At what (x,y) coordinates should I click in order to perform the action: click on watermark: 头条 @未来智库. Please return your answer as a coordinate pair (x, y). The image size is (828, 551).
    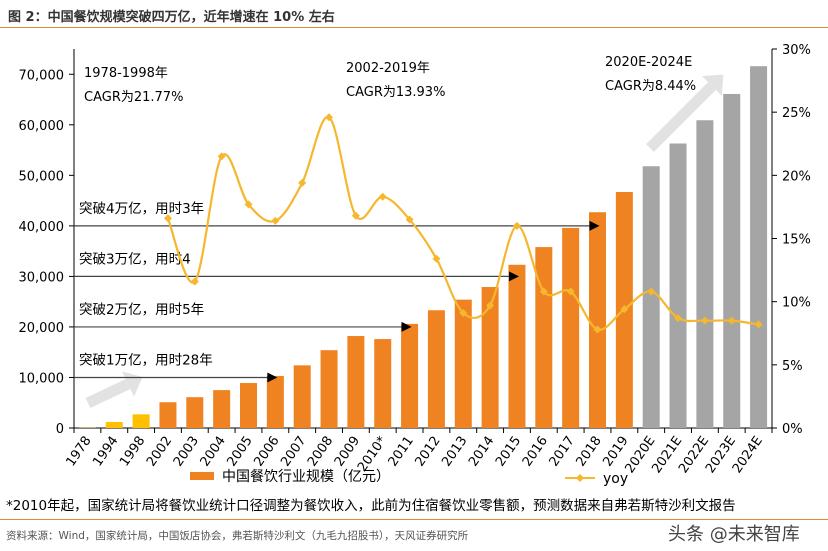
    Looking at the image, I should click on (734, 534).